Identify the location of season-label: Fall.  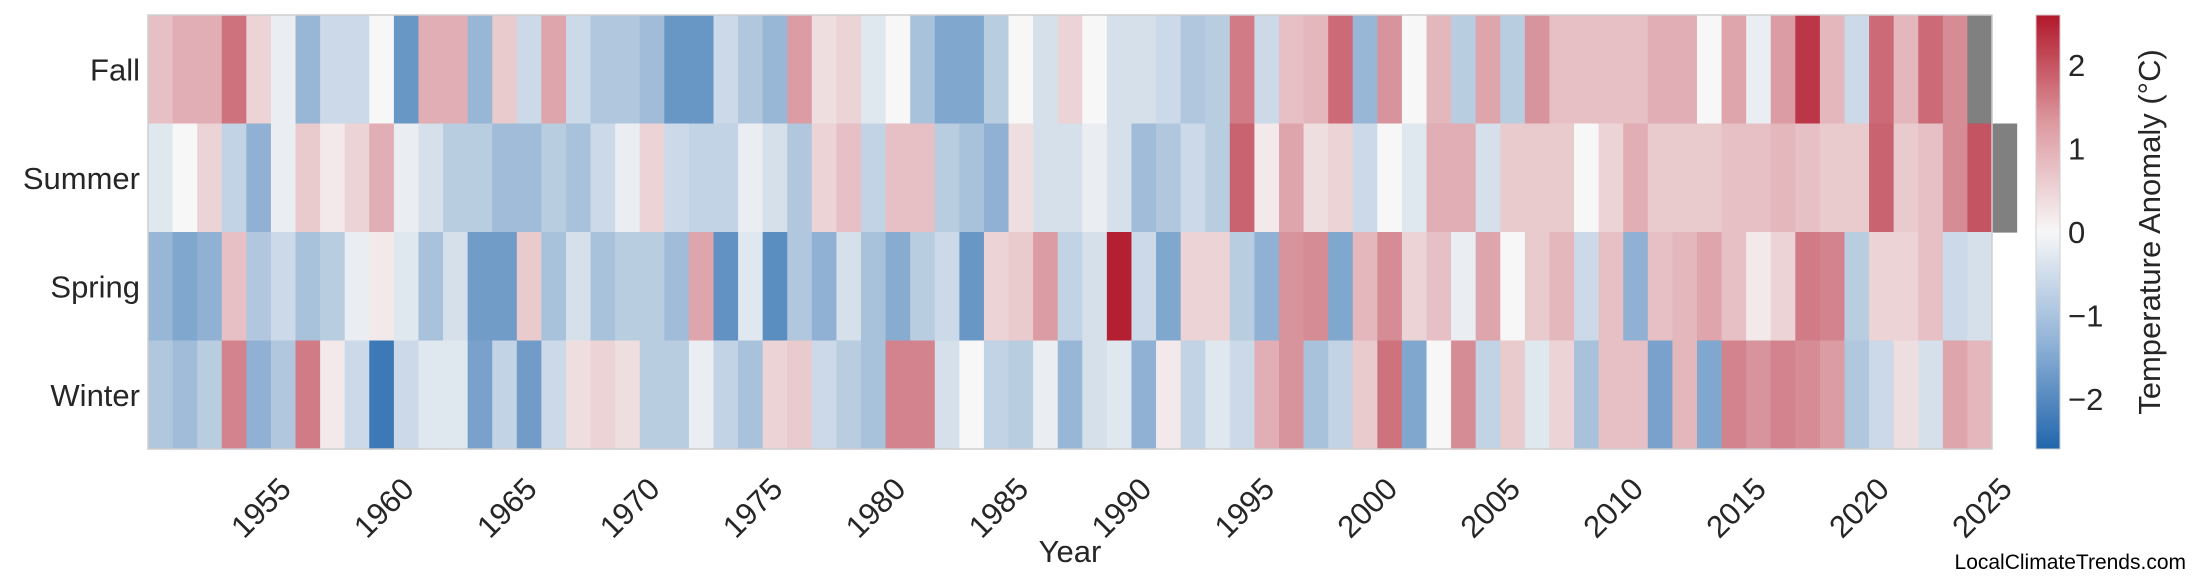
(115, 69).